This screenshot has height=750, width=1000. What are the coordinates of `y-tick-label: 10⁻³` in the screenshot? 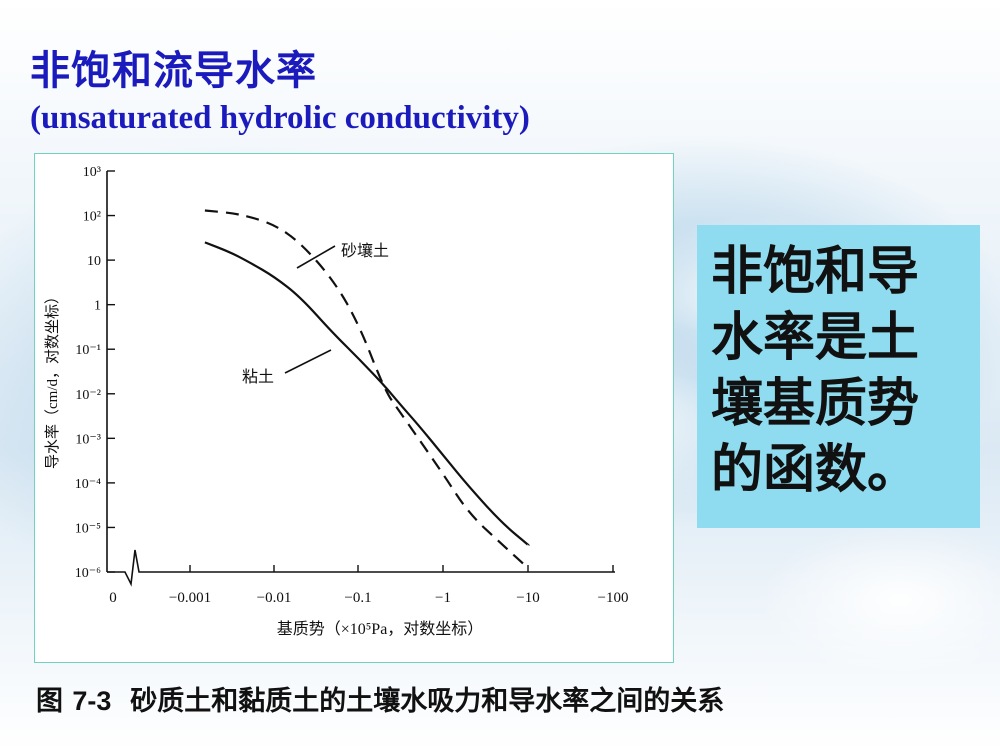 It's located at (88, 439).